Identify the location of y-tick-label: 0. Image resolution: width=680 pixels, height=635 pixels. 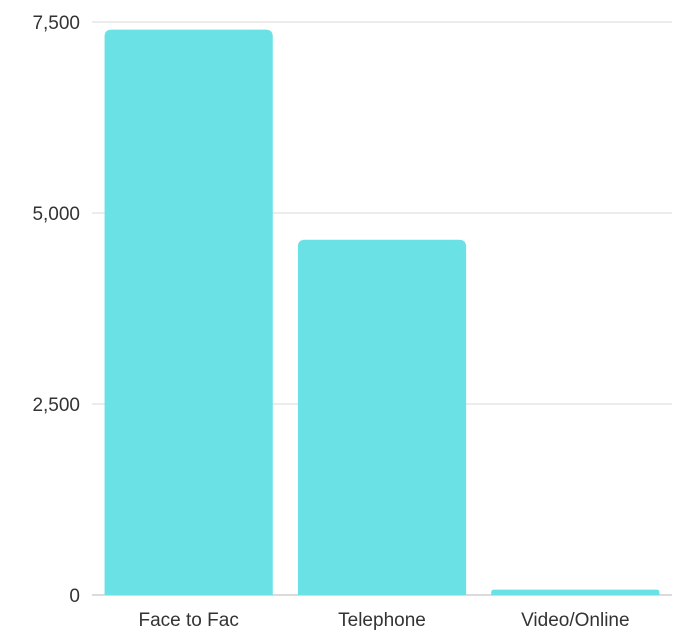
(74, 596).